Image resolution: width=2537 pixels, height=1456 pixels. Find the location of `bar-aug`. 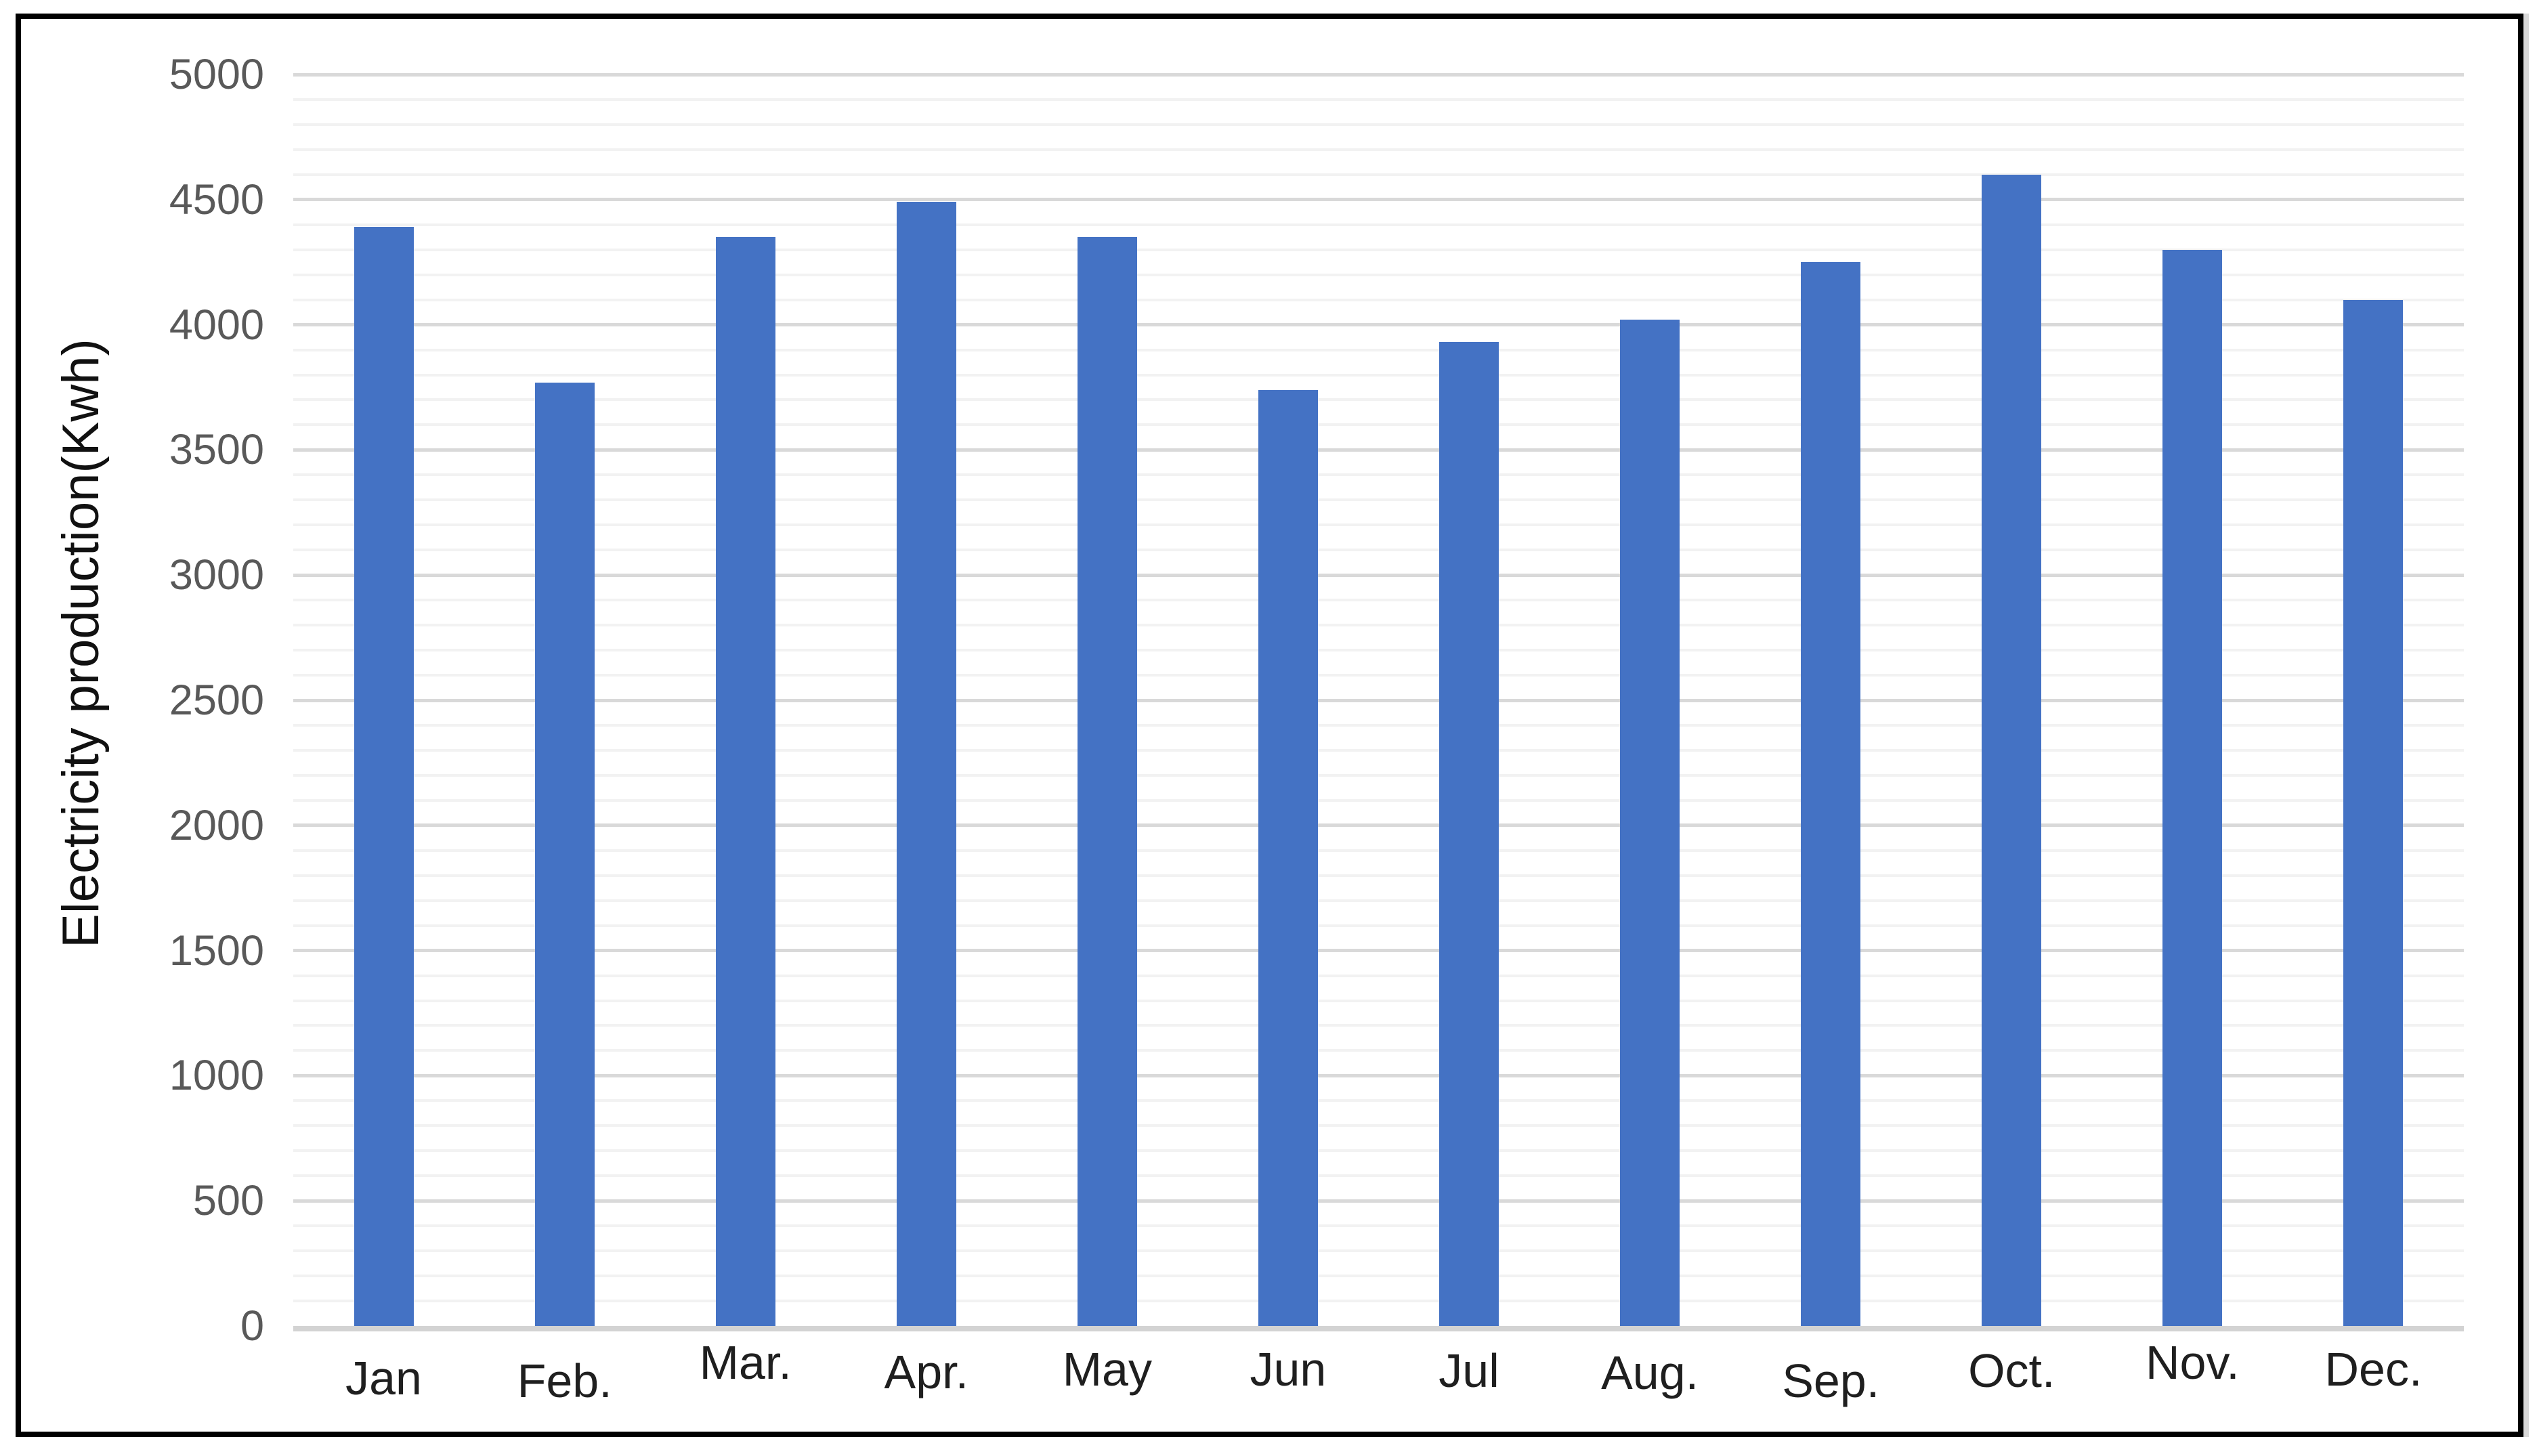

bar-aug is located at coordinates (1650, 823).